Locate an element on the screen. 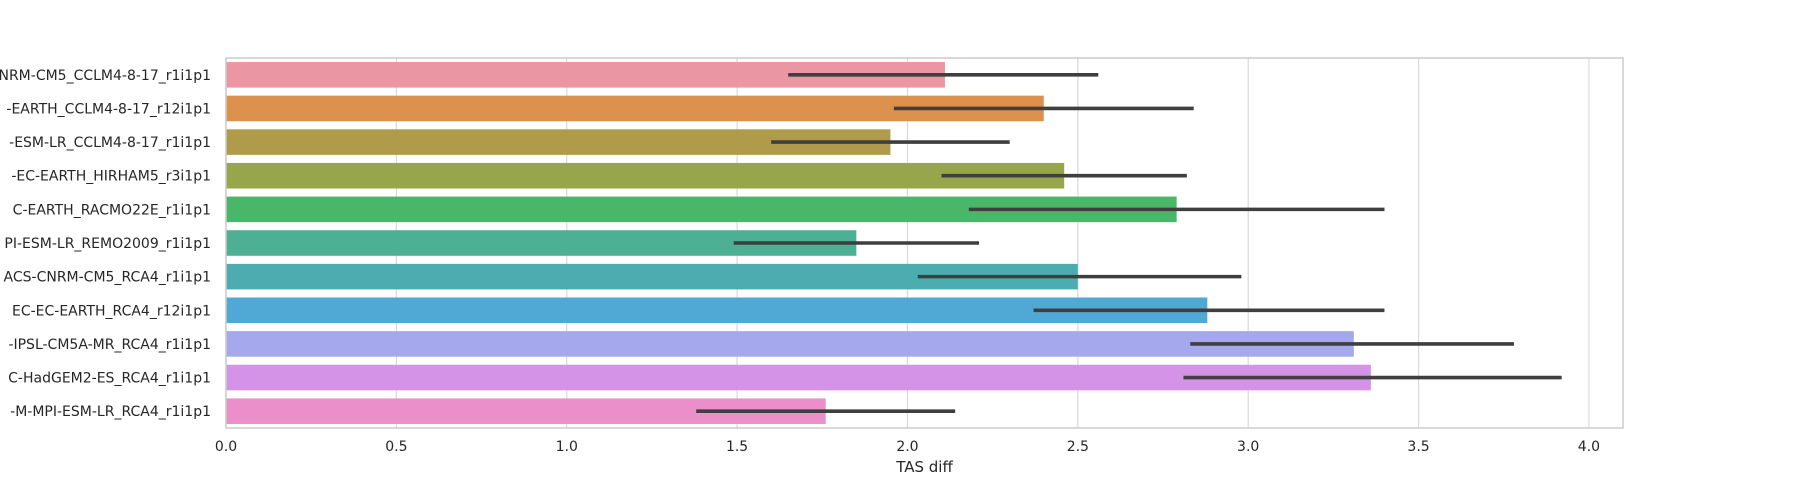 Image resolution: width=1798 pixels, height=480 pixels. y-tick-label: -M-MPI-ESM-LR_RCA4_r1i1p1 is located at coordinates (110, 412).